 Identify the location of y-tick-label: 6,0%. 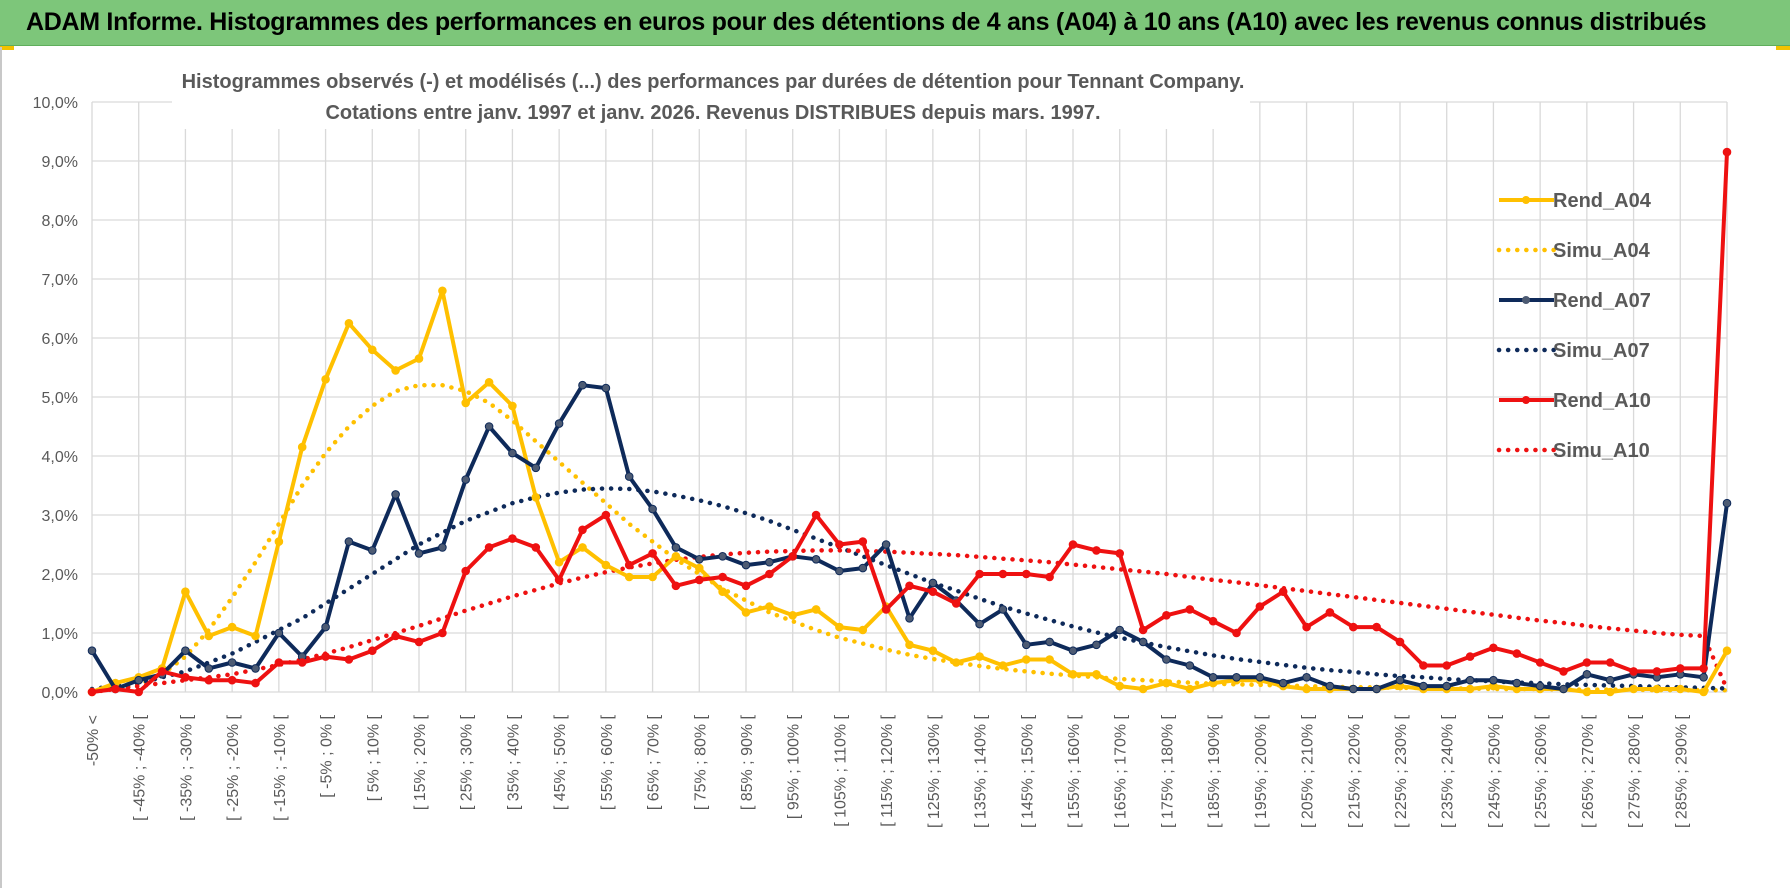
(60, 339).